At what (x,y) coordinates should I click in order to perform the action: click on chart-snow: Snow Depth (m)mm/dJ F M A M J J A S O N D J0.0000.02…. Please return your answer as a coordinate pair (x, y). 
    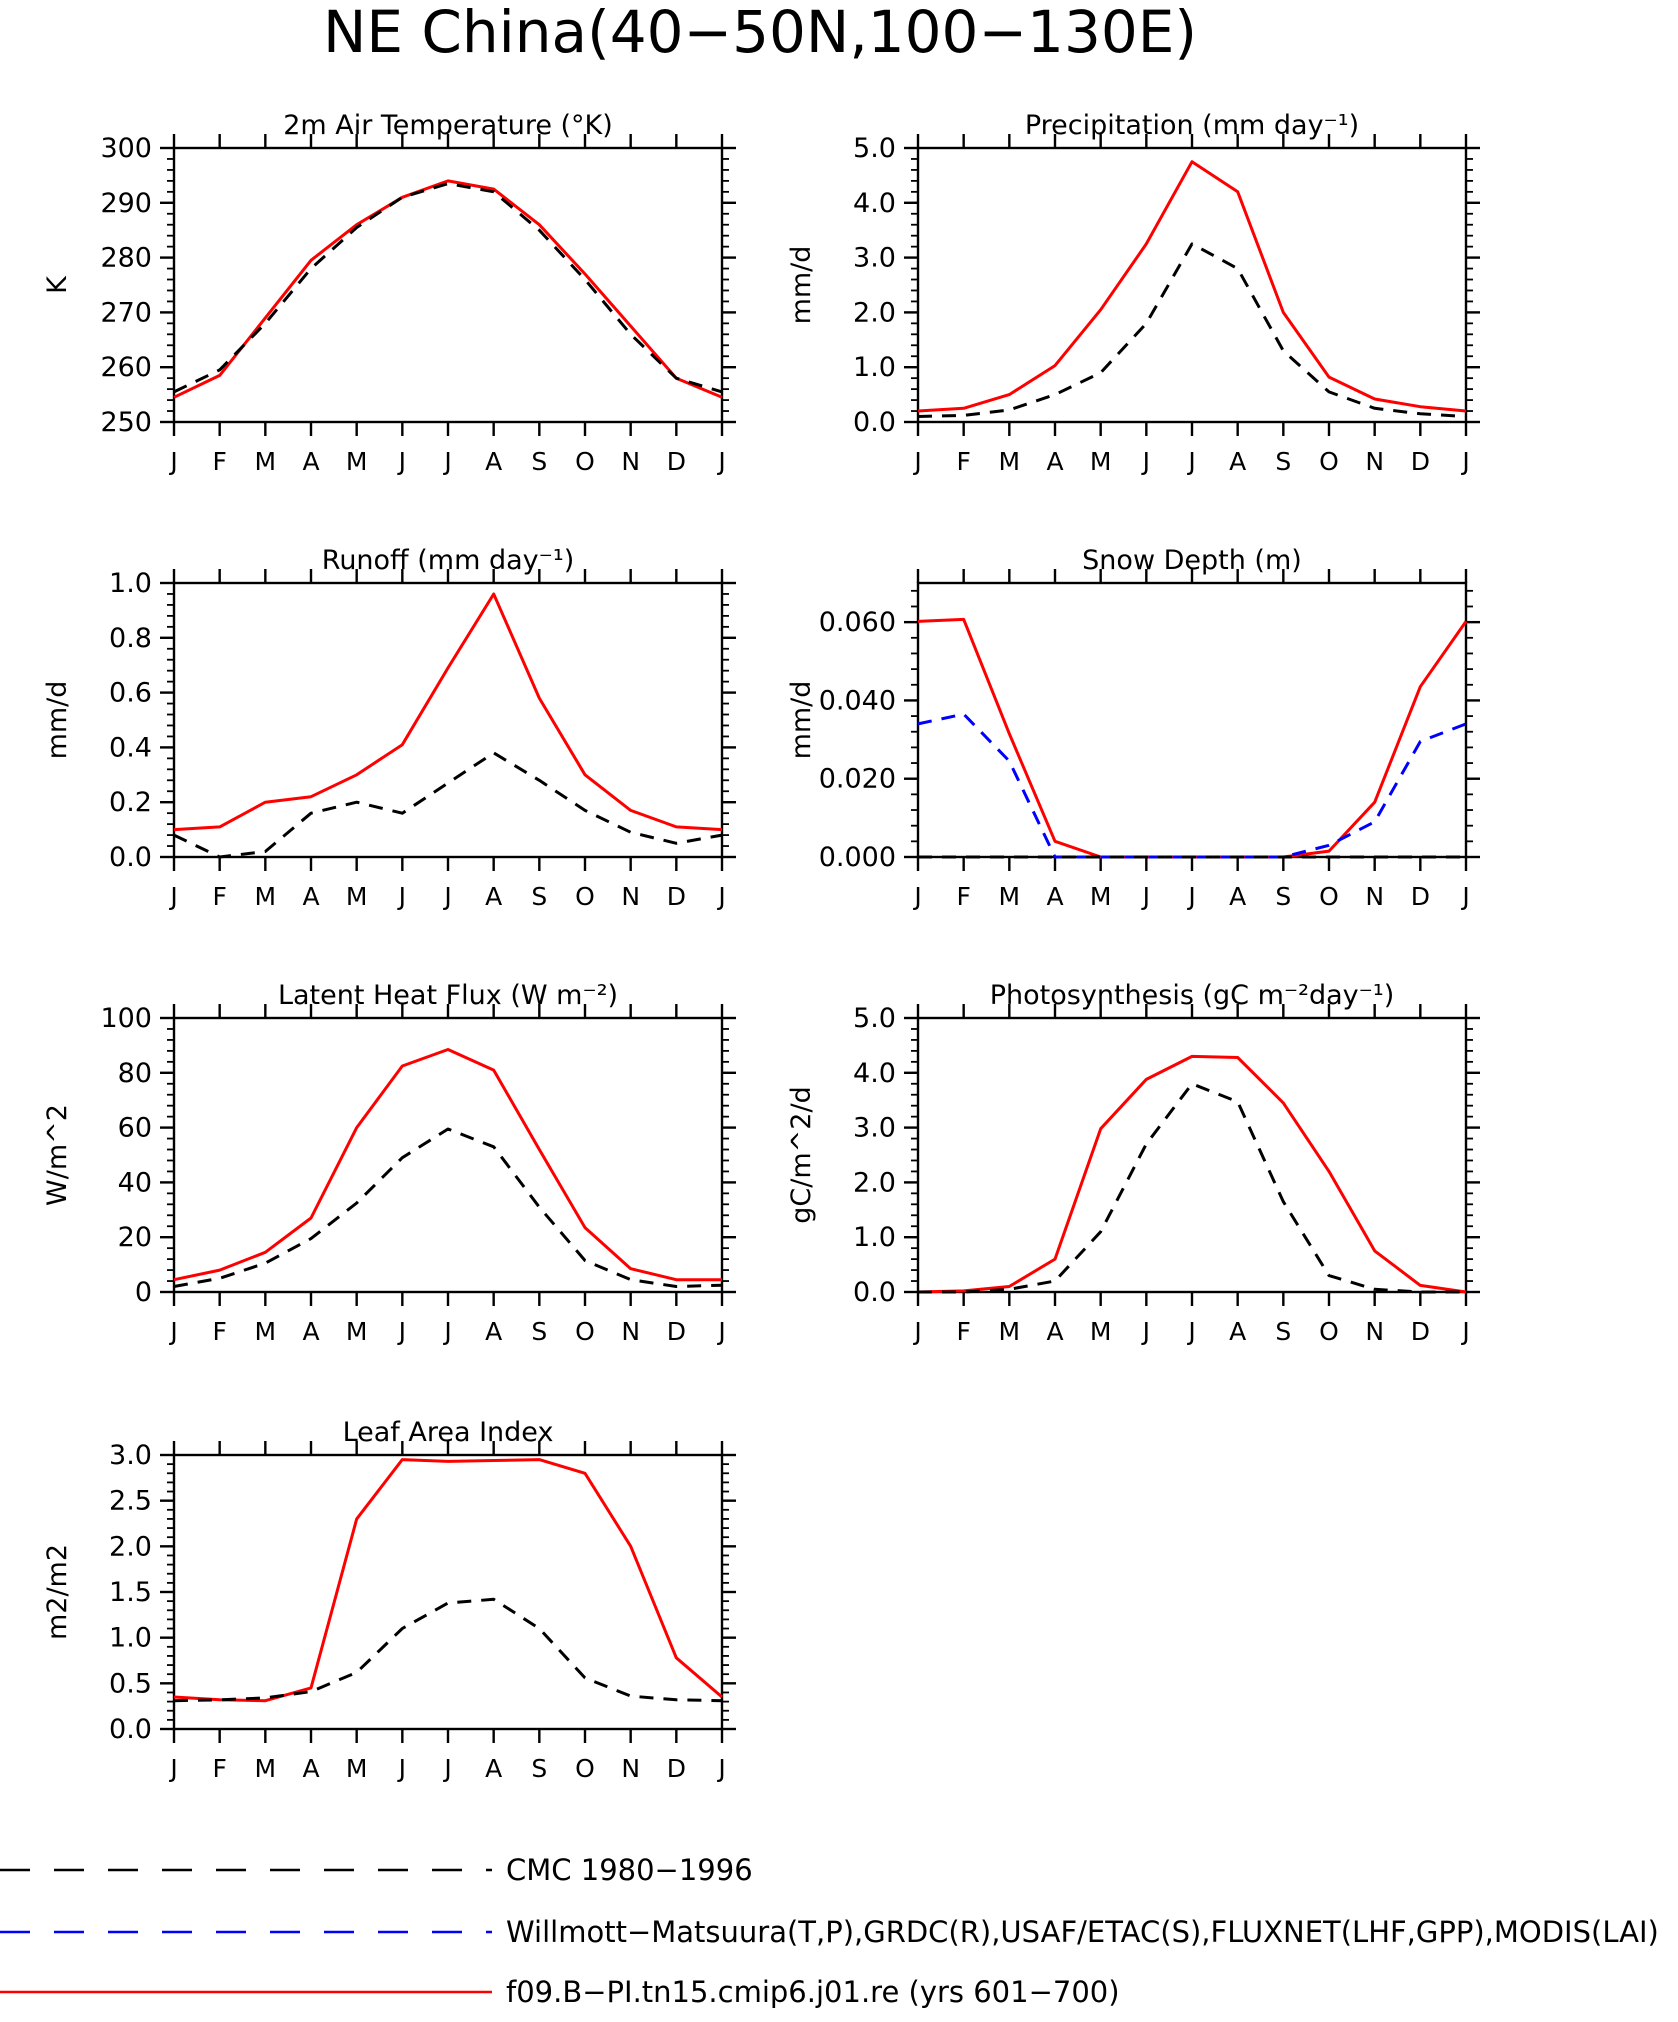
    Looking at the image, I should click on (1133, 728).